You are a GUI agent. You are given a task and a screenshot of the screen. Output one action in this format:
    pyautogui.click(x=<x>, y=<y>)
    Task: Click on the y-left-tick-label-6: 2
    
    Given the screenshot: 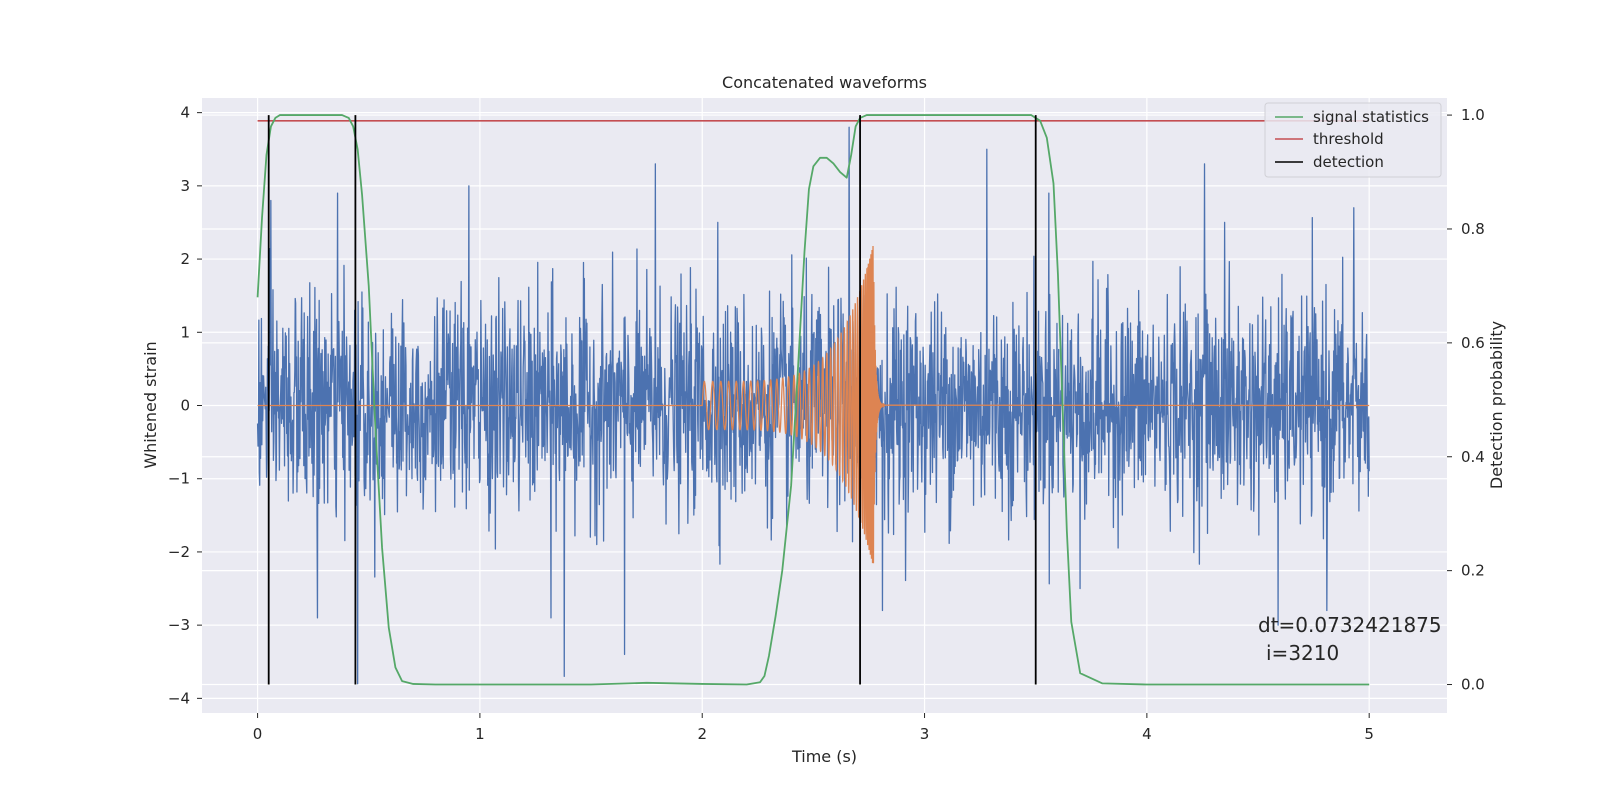 What is the action you would take?
    pyautogui.click(x=185, y=259)
    